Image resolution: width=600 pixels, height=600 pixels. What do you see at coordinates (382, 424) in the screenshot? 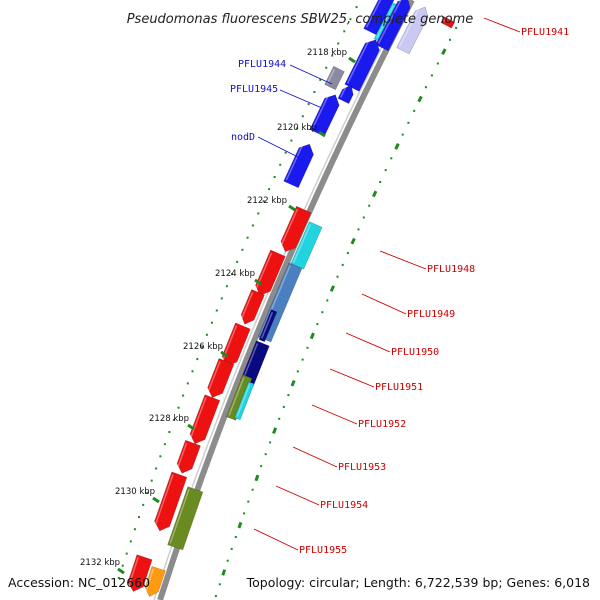
I see `gene-label-pflu1952: PFLU1952` at bounding box center [382, 424].